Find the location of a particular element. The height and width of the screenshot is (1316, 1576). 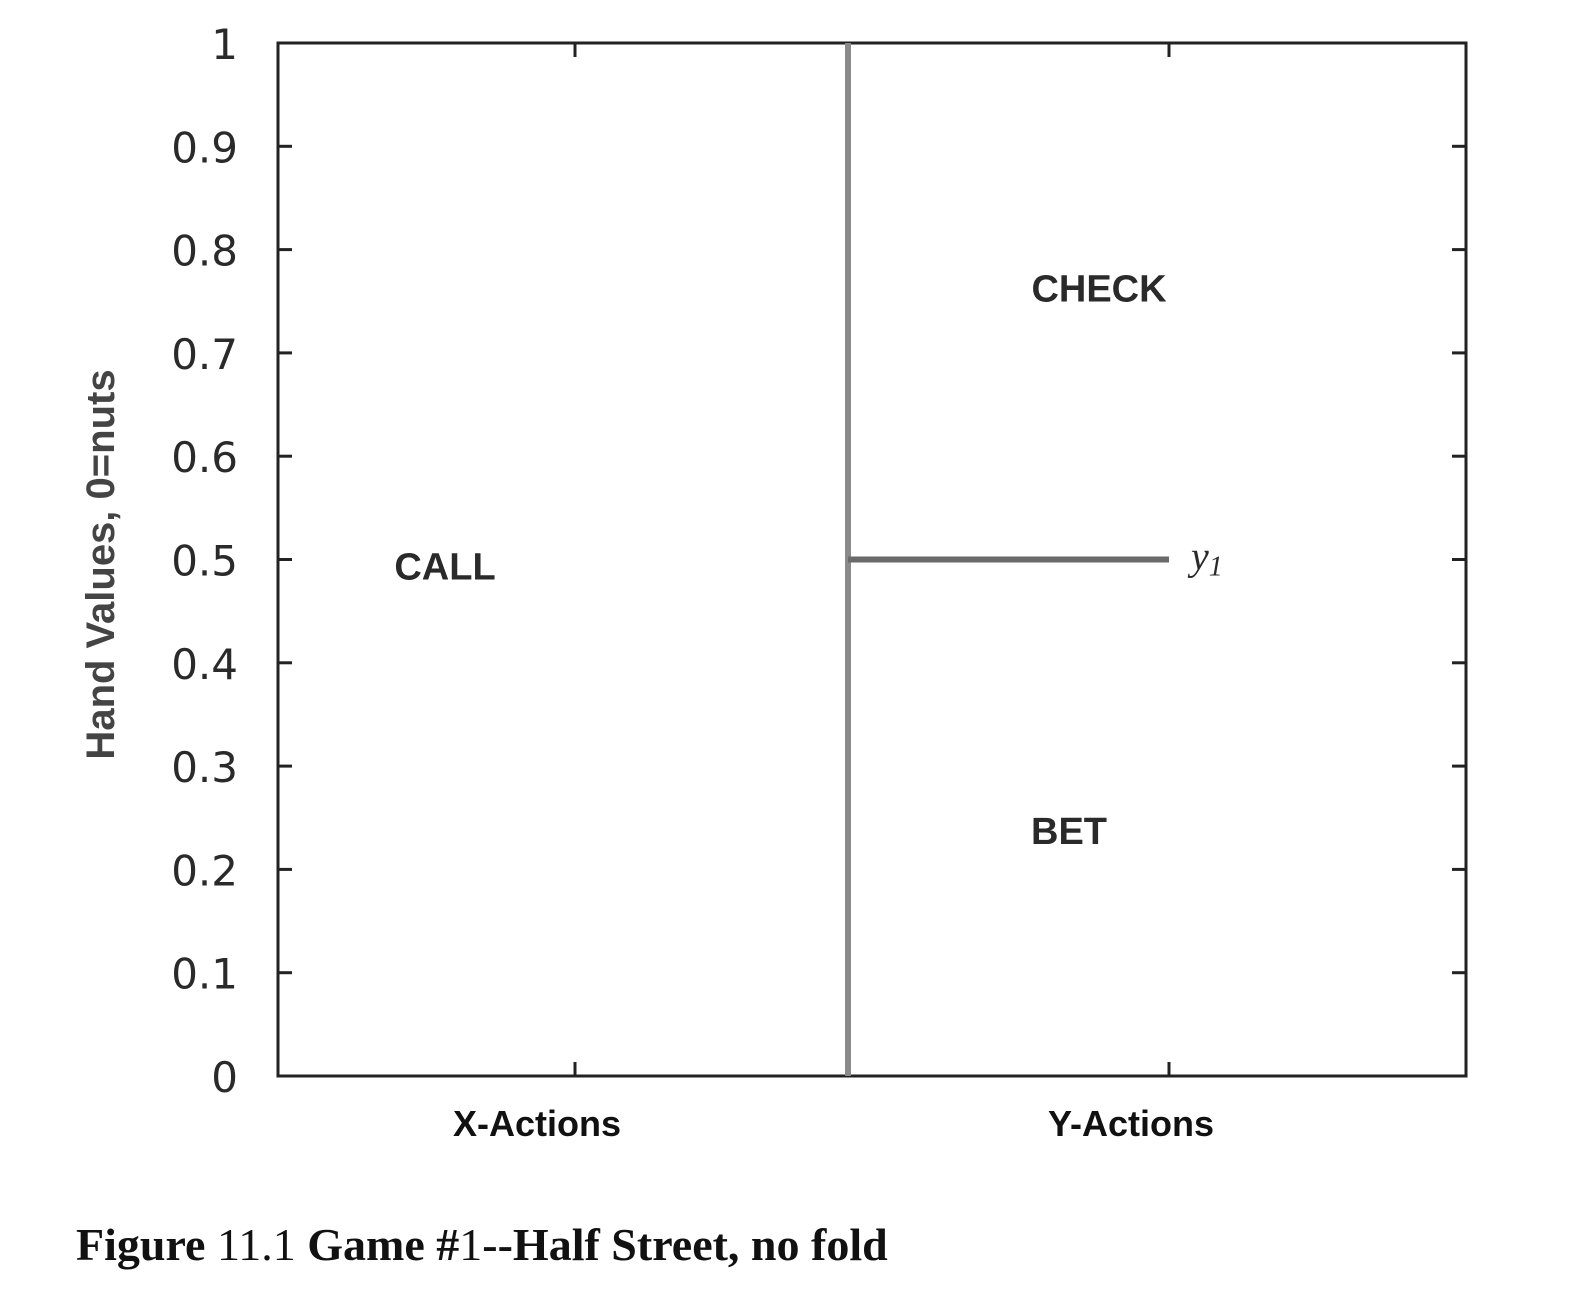

y-tick-label: 0.2 is located at coordinates (204, 870).